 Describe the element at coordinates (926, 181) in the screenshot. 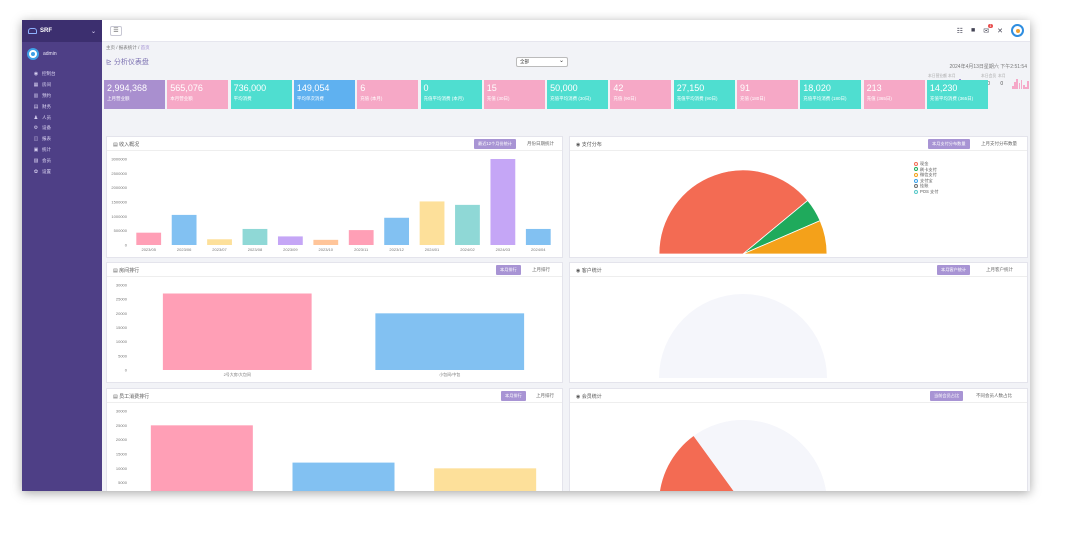

I see `legend-item: 支付宝` at that location.